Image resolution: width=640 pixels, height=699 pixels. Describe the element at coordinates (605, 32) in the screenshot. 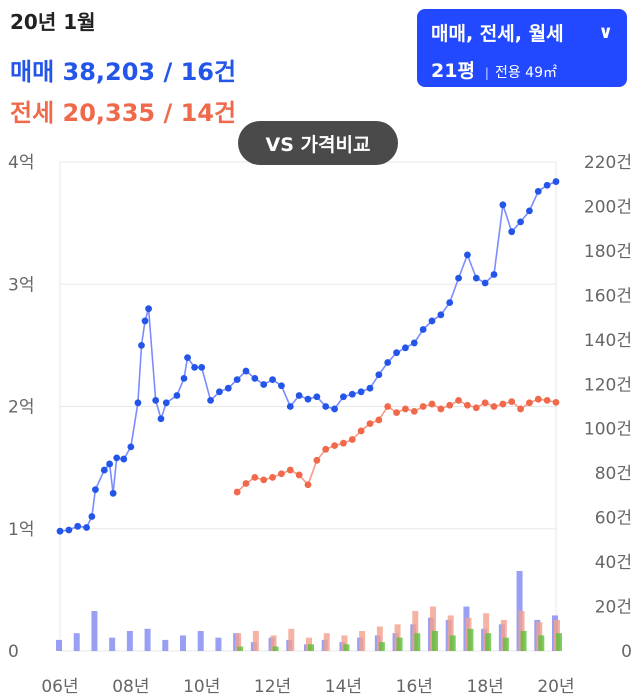

I see `chevron-down-icon: ∨` at that location.